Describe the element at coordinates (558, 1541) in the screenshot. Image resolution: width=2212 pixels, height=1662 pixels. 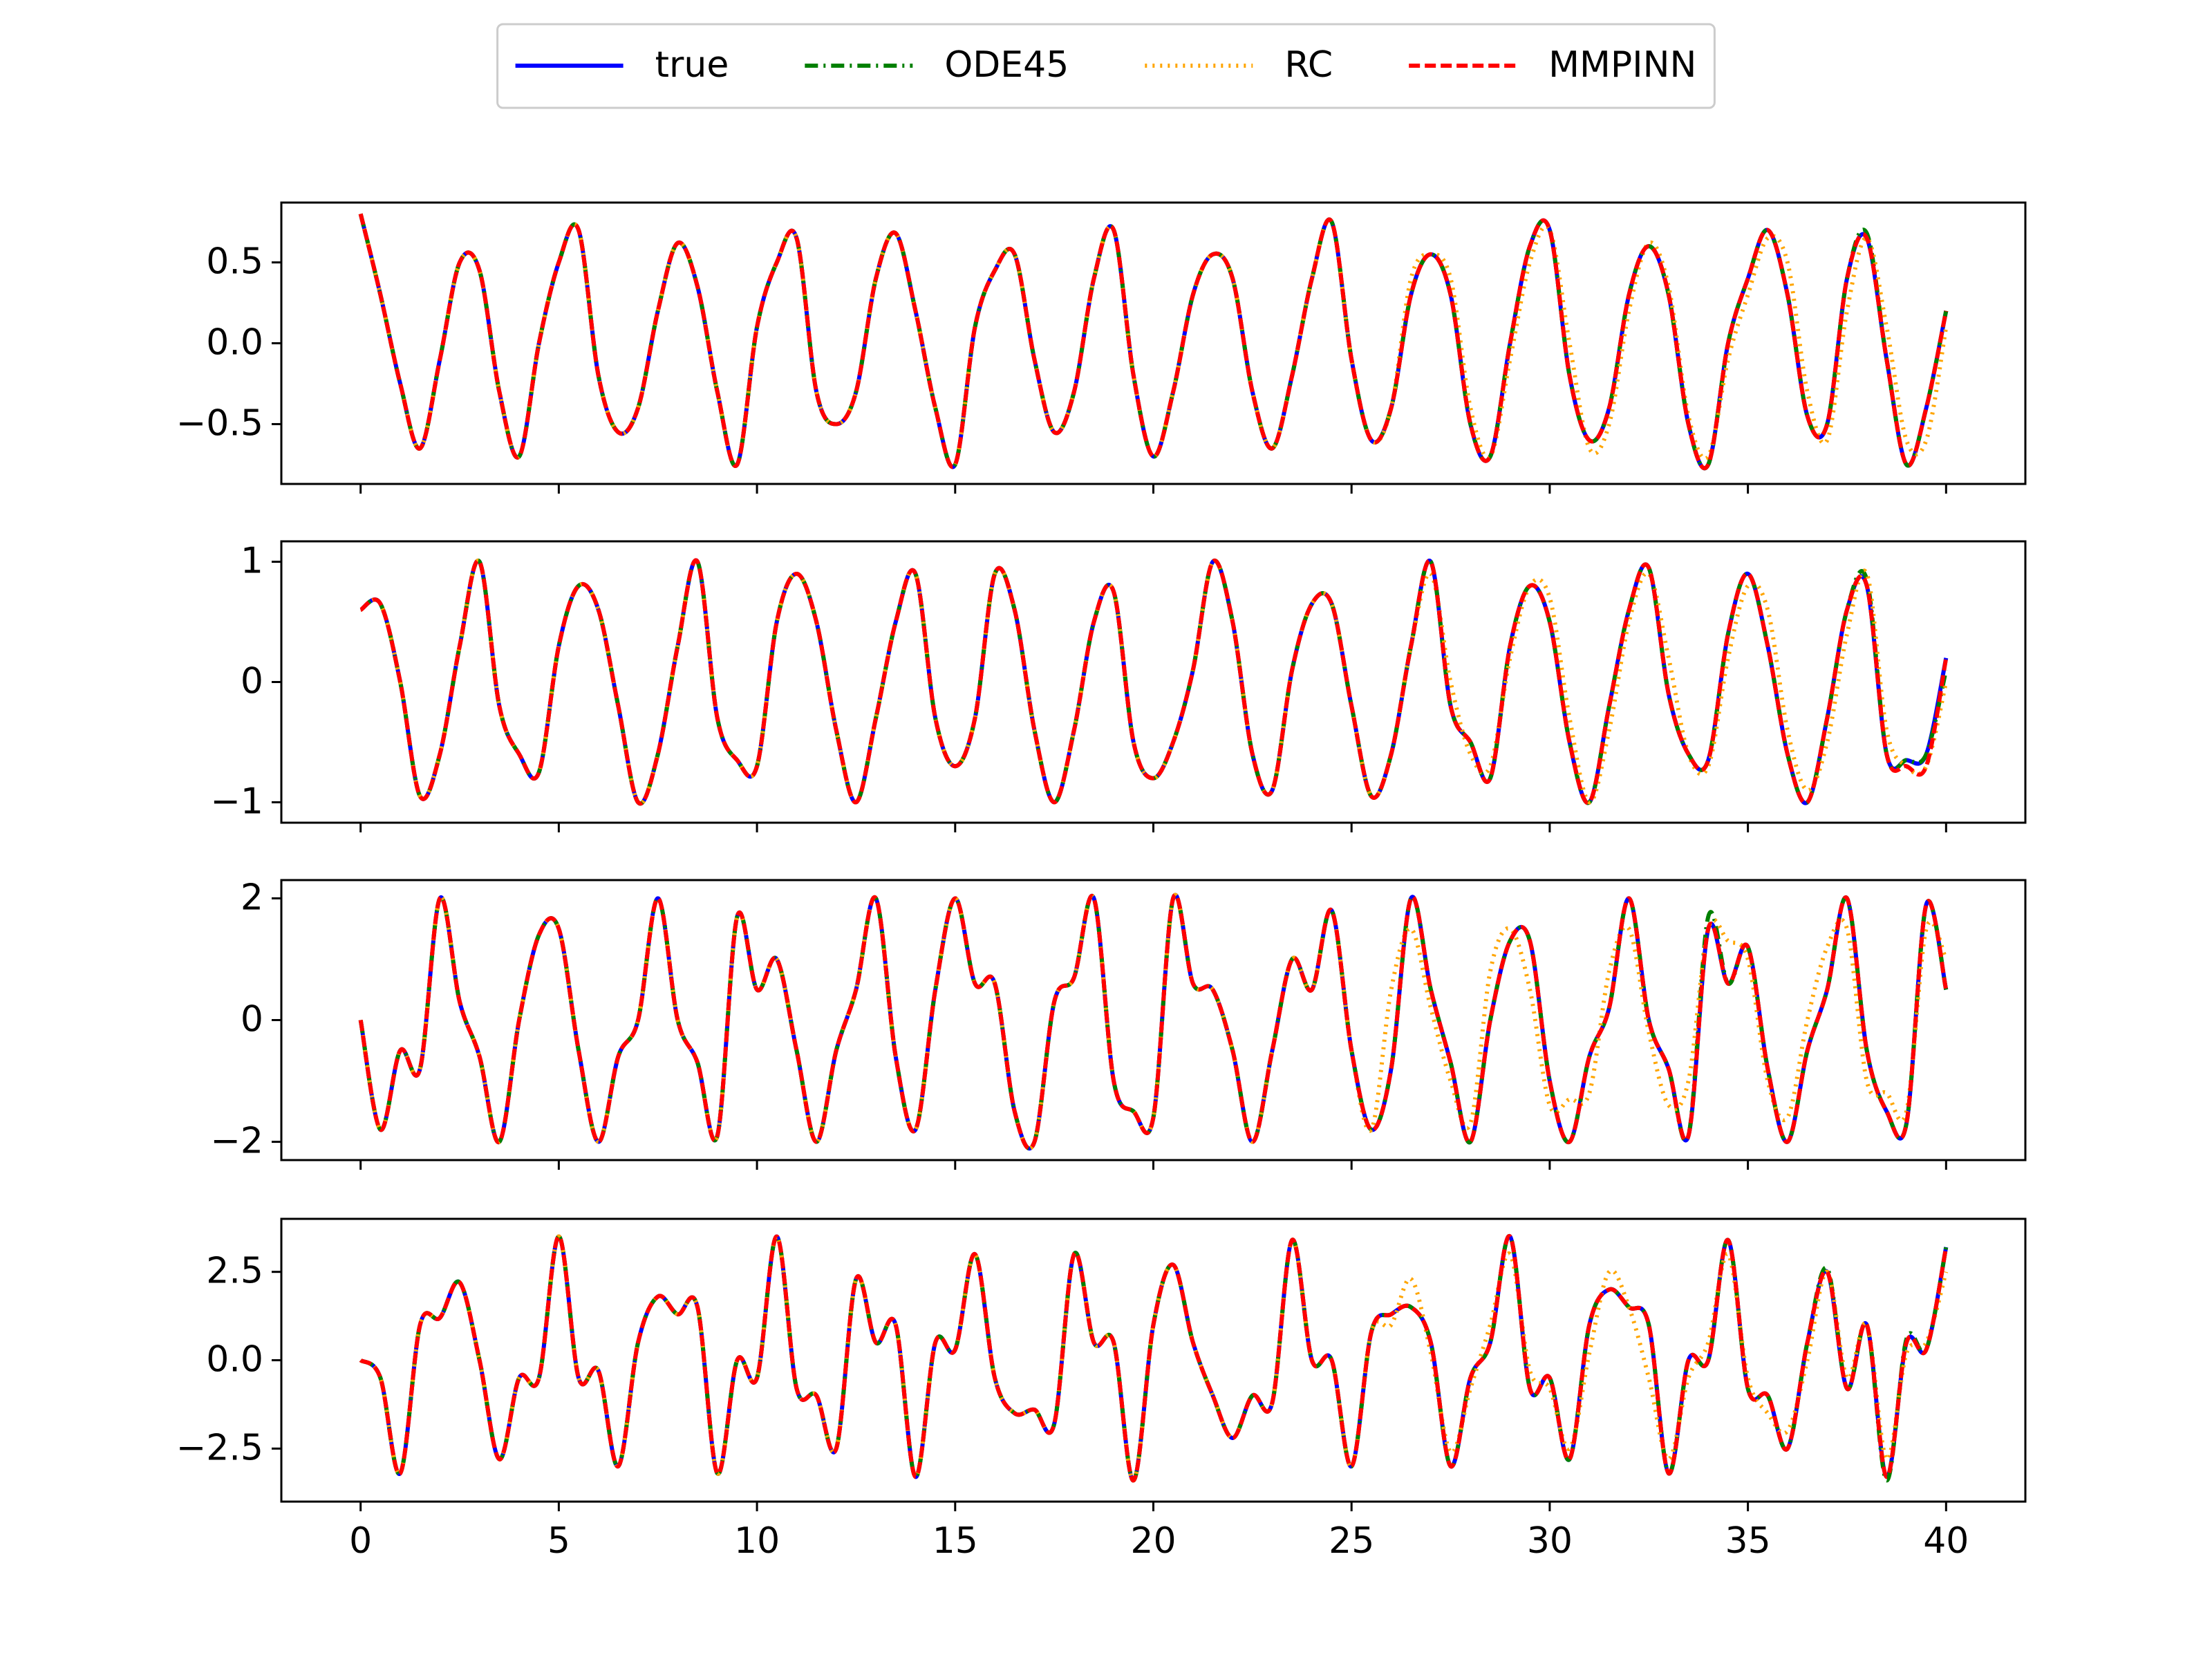
I see `x-tick-label: 5` at that location.